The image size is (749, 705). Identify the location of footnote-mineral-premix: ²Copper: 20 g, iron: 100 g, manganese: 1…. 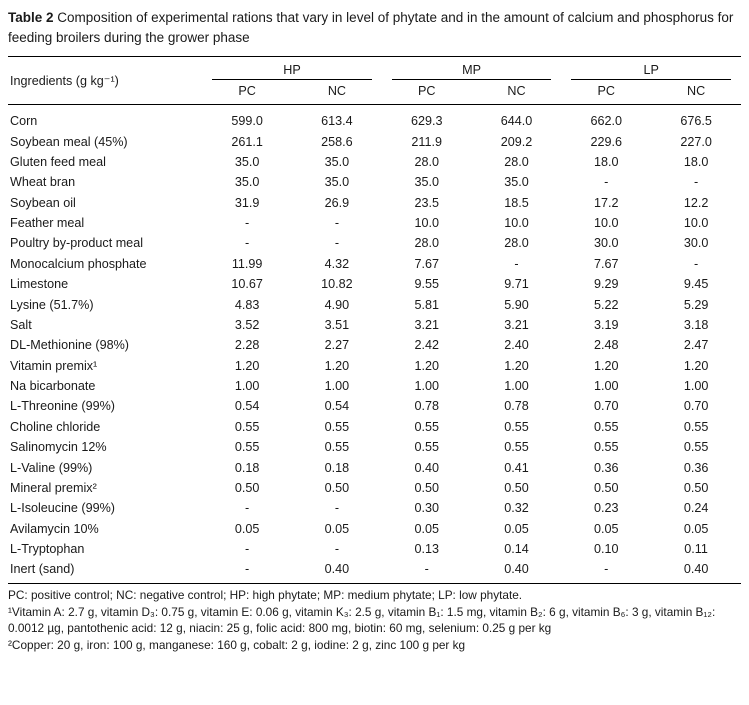
(237, 644).